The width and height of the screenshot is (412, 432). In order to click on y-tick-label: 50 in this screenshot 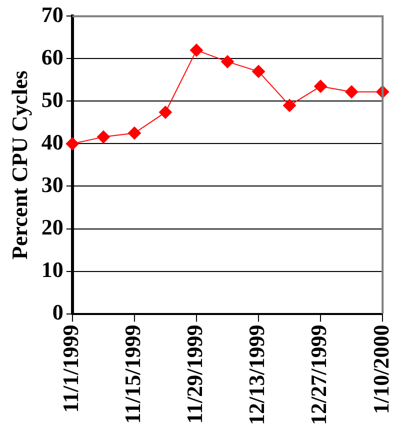, I will do `click(52, 99)`.